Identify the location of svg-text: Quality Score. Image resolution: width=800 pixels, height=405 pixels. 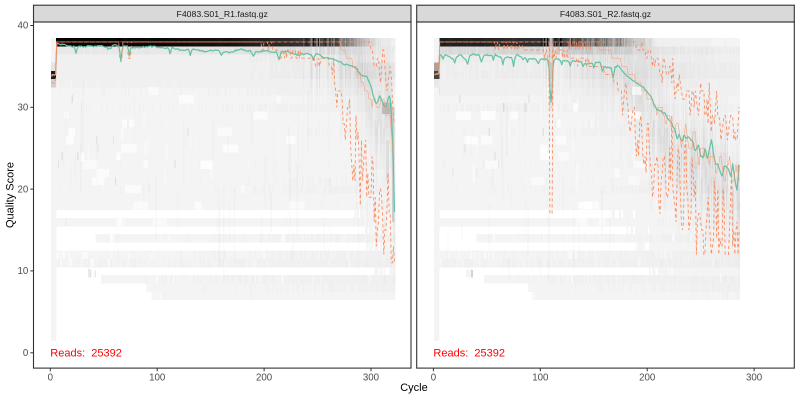
(11, 195).